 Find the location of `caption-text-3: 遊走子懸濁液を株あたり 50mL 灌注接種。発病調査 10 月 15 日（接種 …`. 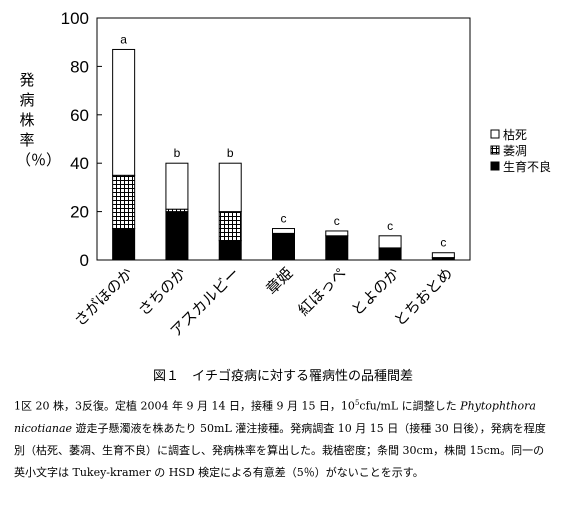

caption-text-3: 遊走子懸濁液を株あたり 50mL 灌注接種。発病調査 10 月 15 日（接種 … is located at coordinates (280, 450).